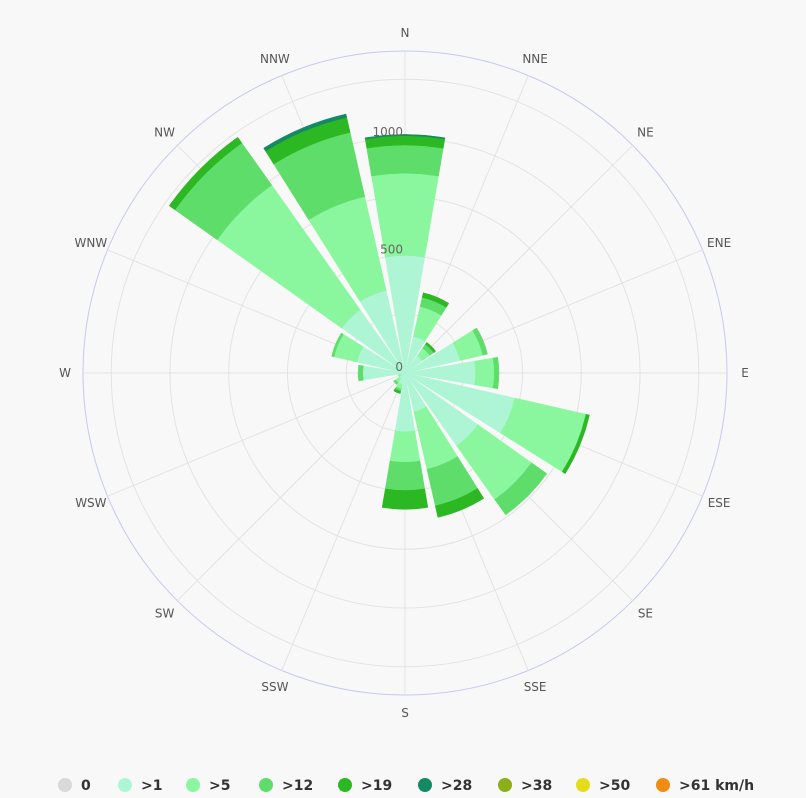  I want to click on direction-label-wsw: WSW, so click(90, 503).